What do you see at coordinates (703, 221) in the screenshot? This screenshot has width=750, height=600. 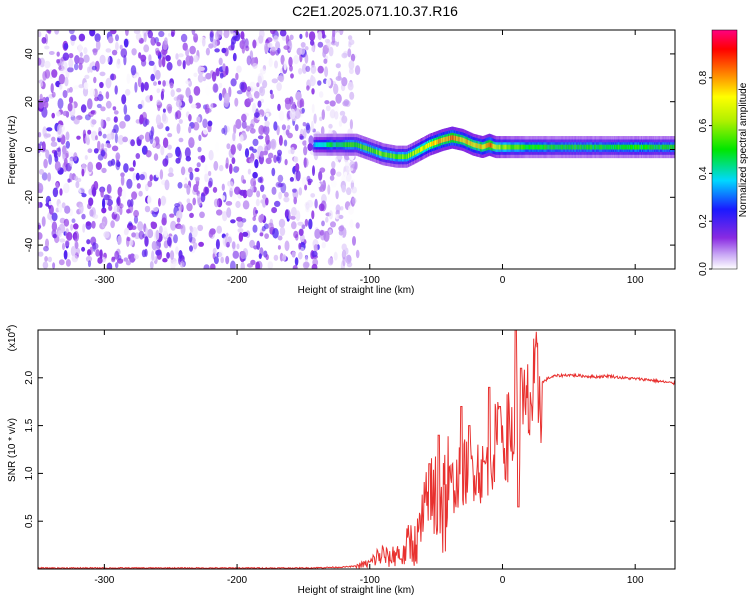 I see `colorbar-tick-label: 0.2` at bounding box center [703, 221].